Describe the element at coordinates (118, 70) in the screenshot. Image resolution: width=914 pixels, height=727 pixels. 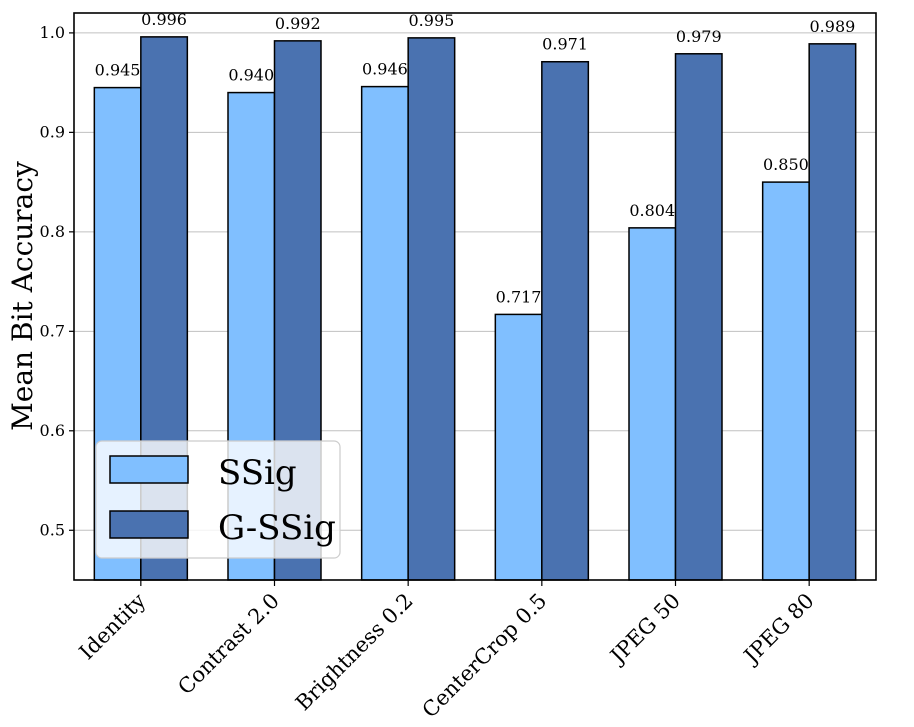
I see `value-label-ssig: 0.945` at that location.